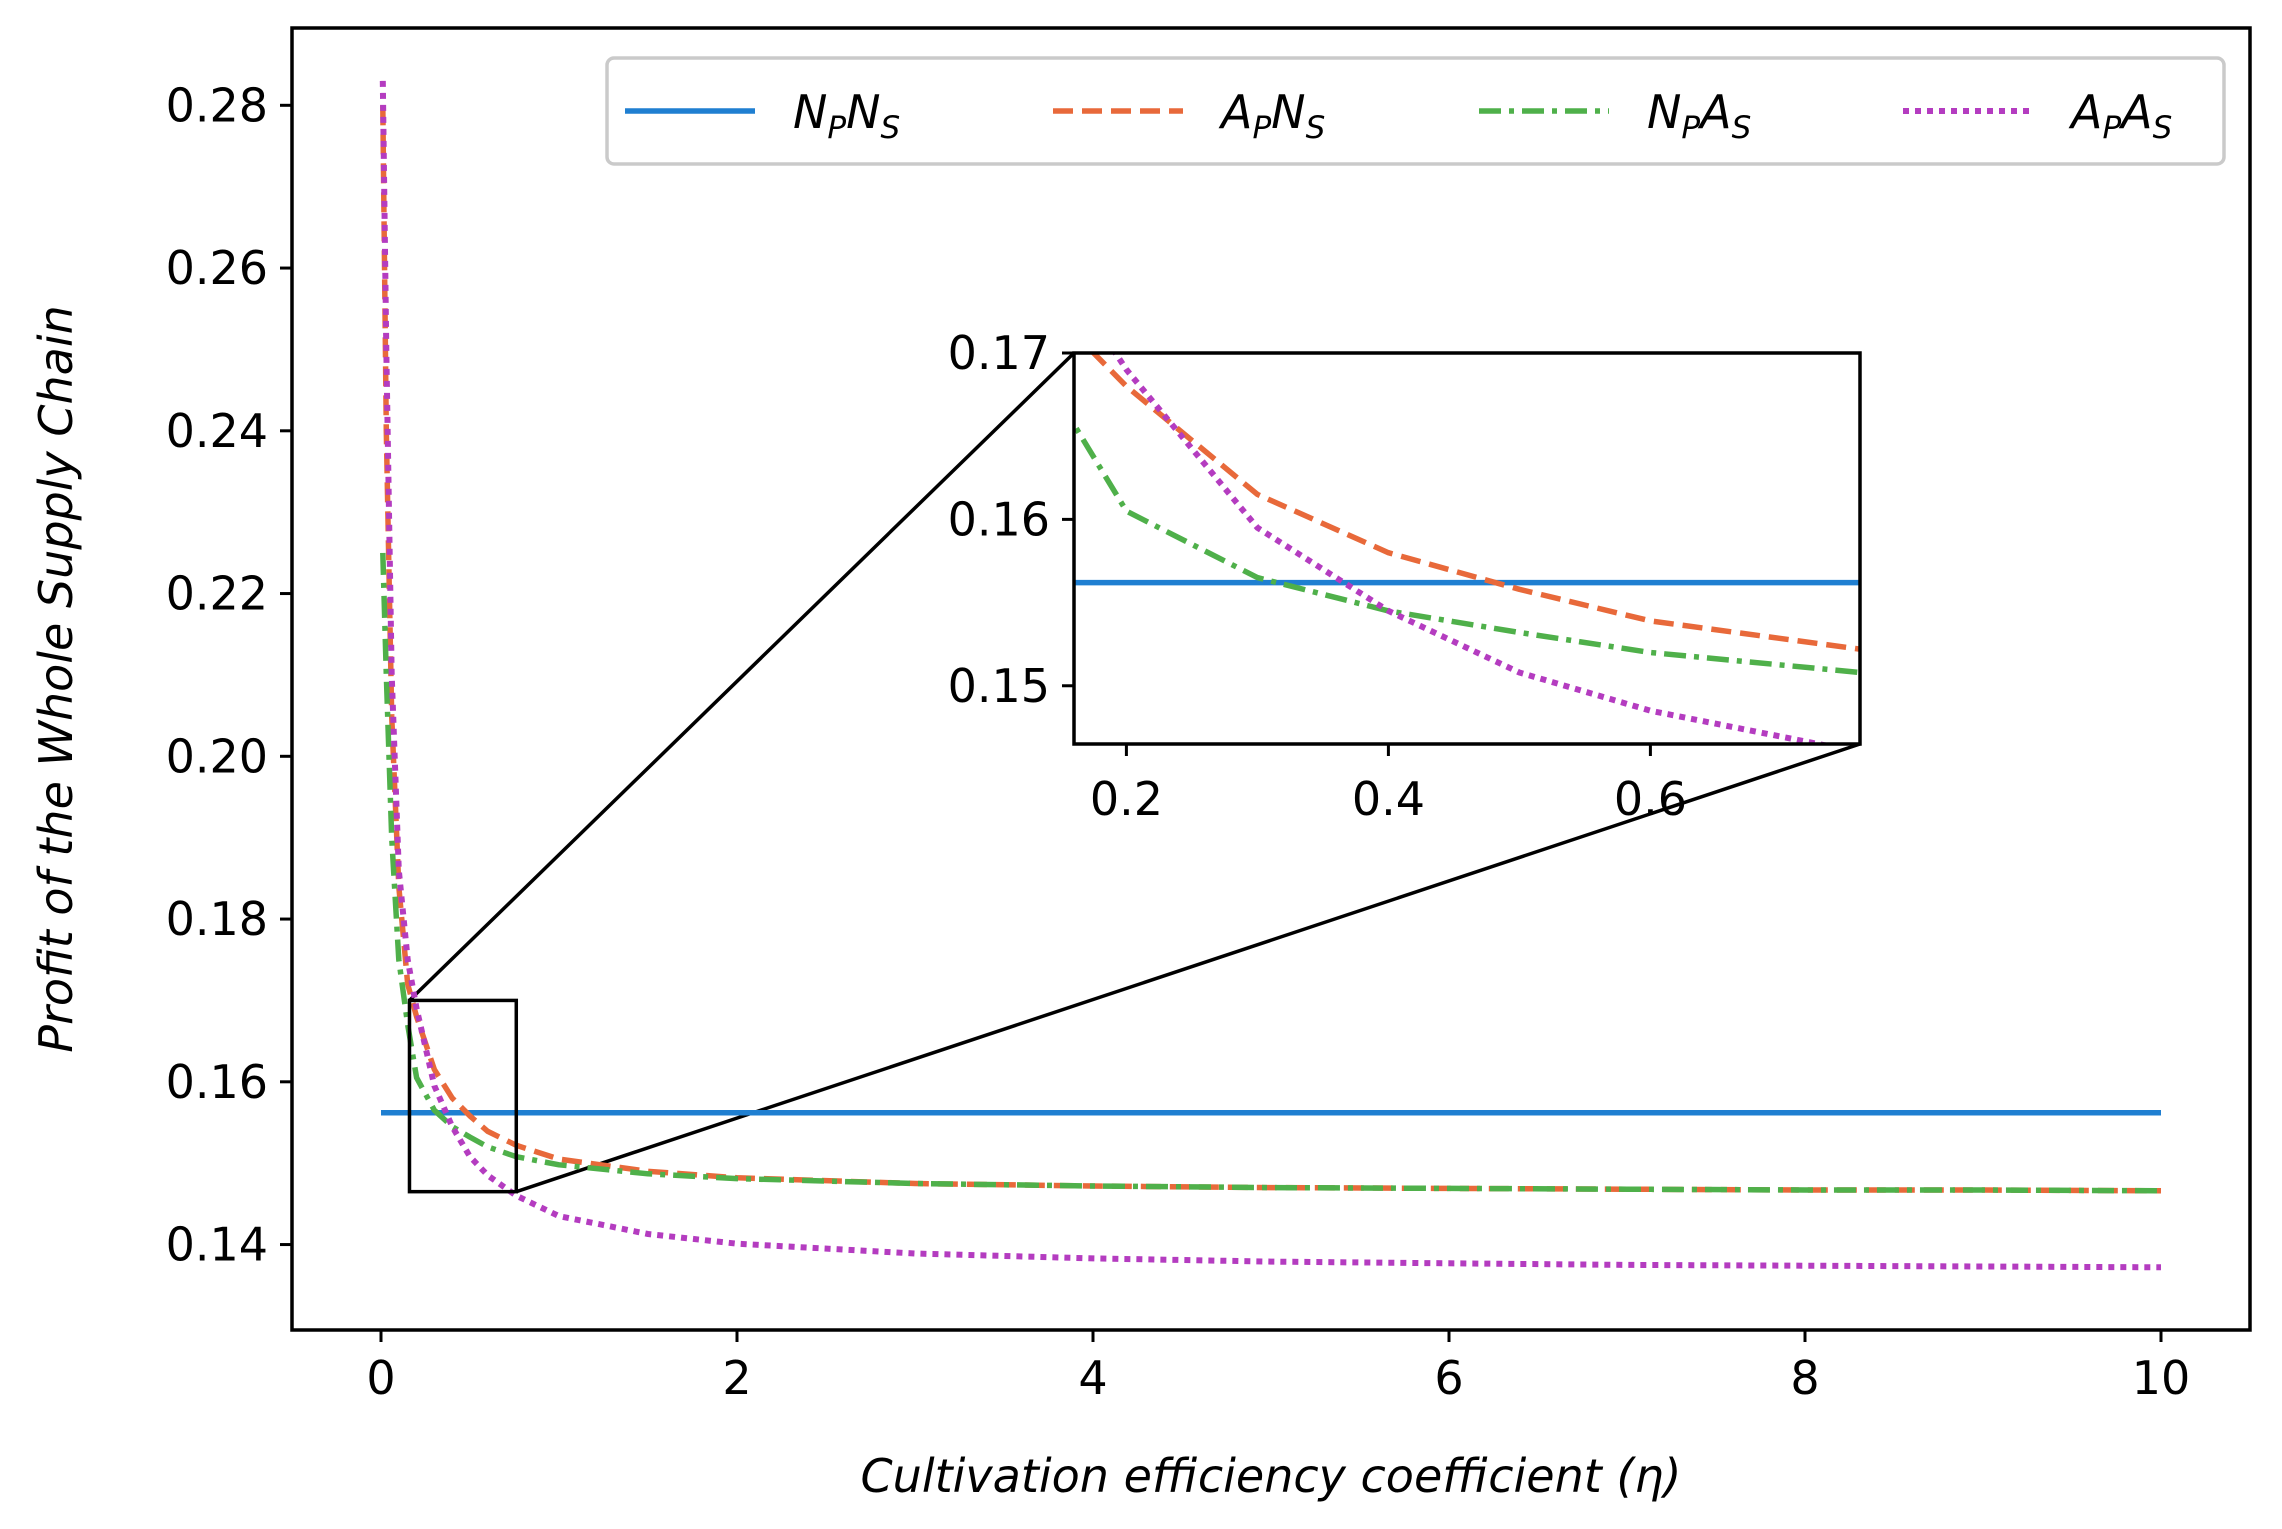  Describe the element at coordinates (217, 919) in the screenshot. I see `y-tick-label: 0.18` at that location.